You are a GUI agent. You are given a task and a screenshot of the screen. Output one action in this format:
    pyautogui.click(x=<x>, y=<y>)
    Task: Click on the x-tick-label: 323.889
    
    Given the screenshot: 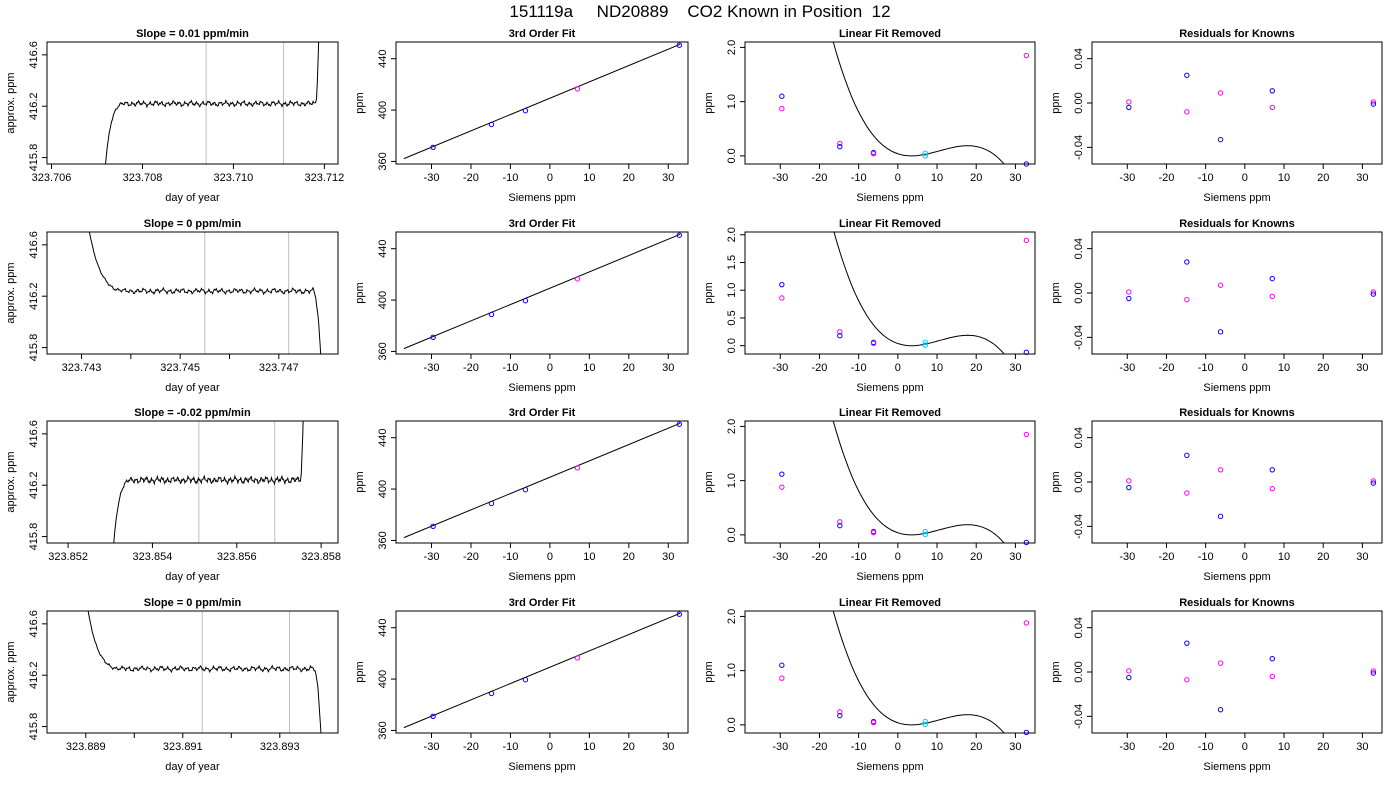 What is the action you would take?
    pyautogui.click(x=86, y=747)
    